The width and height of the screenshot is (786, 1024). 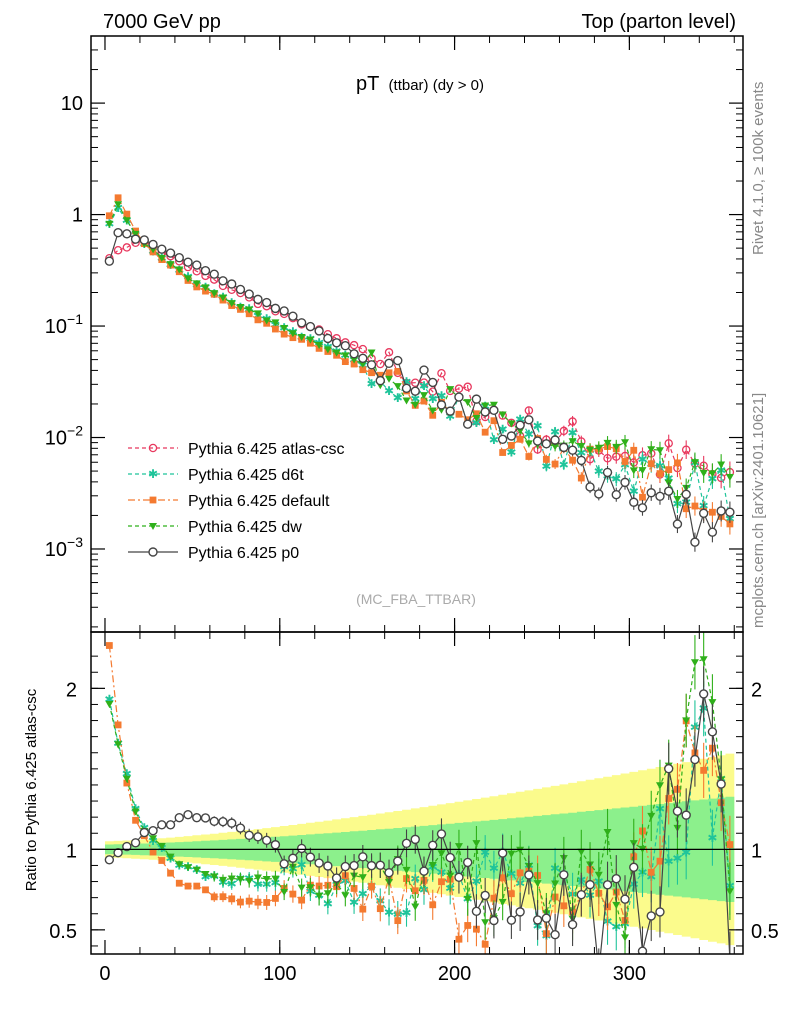 I want to click on y-tick-label: 10−2, so click(x=64, y=436).